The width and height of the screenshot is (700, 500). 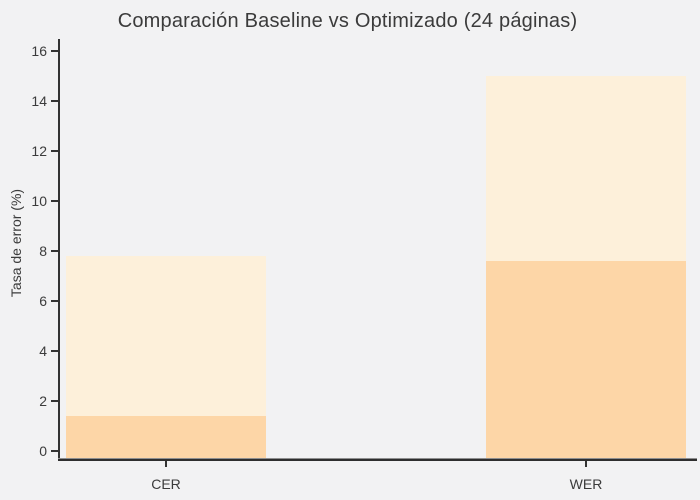 I want to click on x-axis-spine, so click(x=377, y=459).